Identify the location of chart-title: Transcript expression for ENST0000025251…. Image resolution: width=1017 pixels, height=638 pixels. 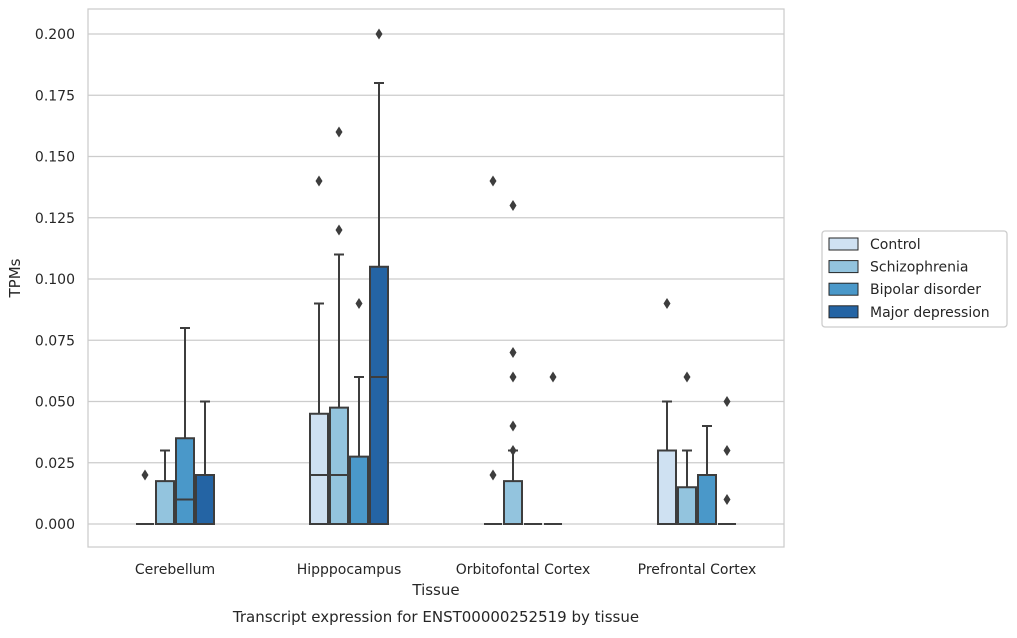
(435, 617).